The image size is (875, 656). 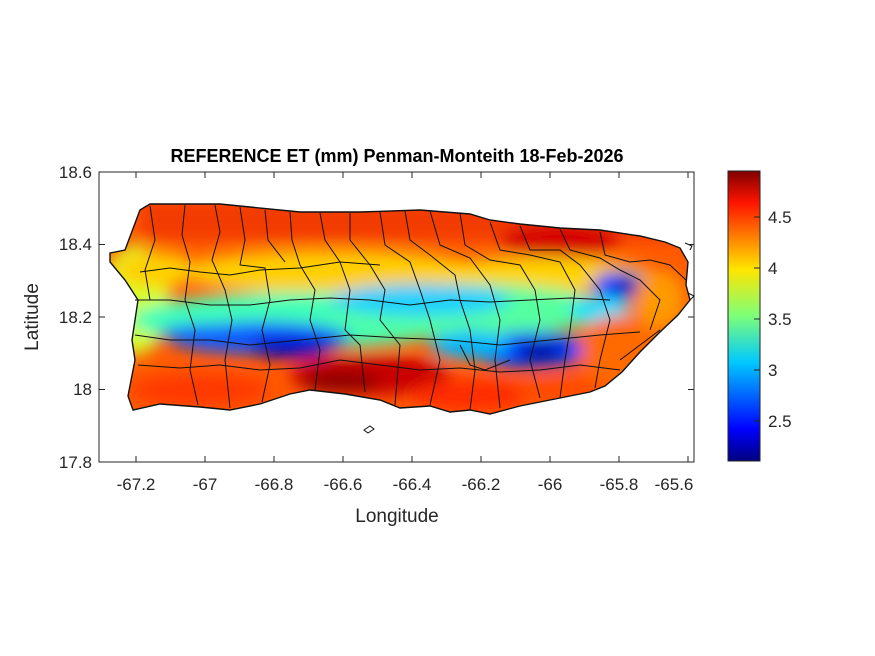 What do you see at coordinates (772, 370) in the screenshot?
I see `colorbar-tick-label: 3` at bounding box center [772, 370].